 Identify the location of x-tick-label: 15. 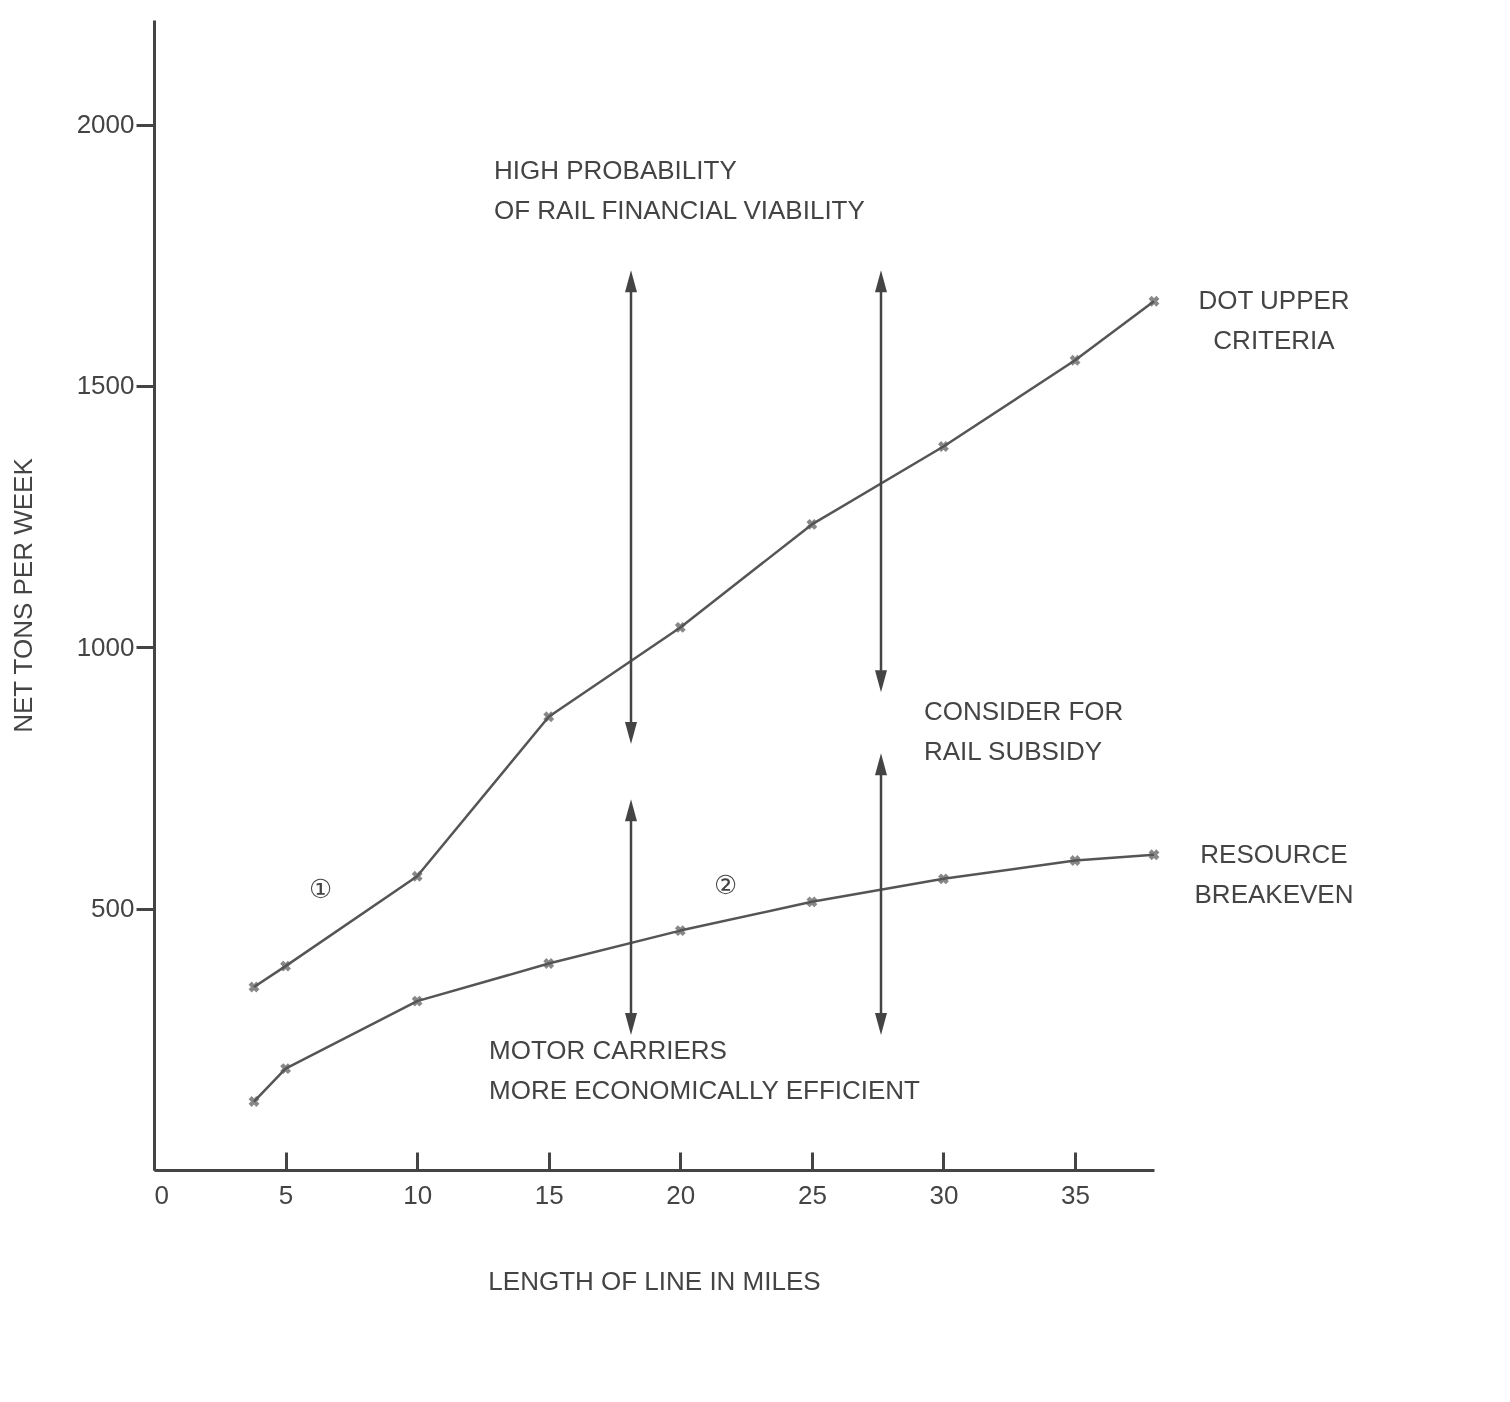
(549, 1194).